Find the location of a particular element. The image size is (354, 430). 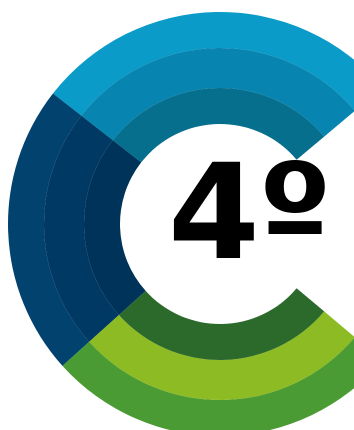

ring-green-inner-segment is located at coordinates (221, 324).